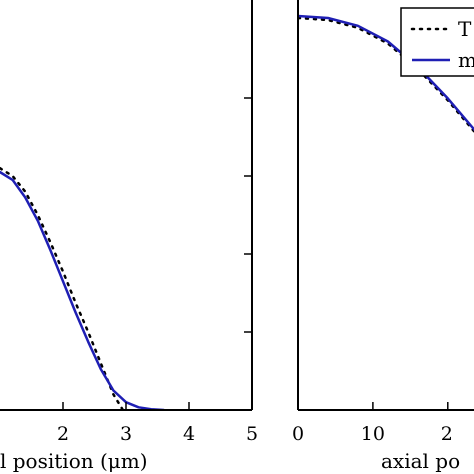  Describe the element at coordinates (466, 60) in the screenshot. I see `legend-label-solid: m` at that location.